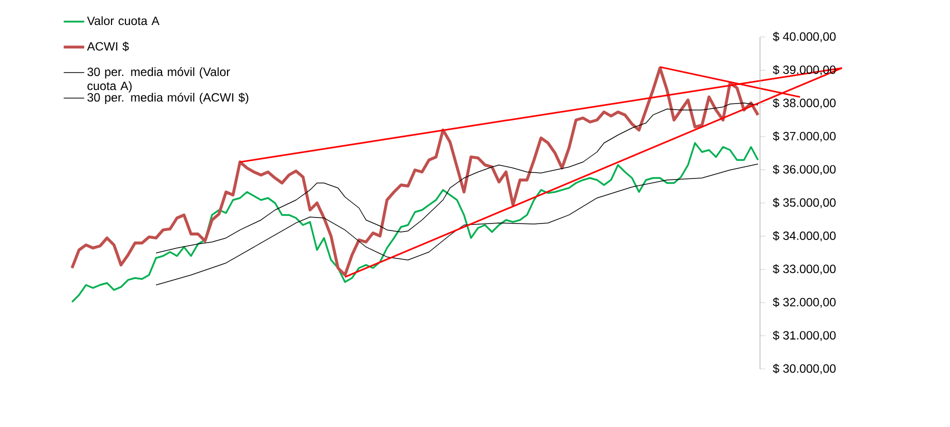 The image size is (950, 427). I want to click on y-tick-label: $ 30.000,00, so click(804, 369).